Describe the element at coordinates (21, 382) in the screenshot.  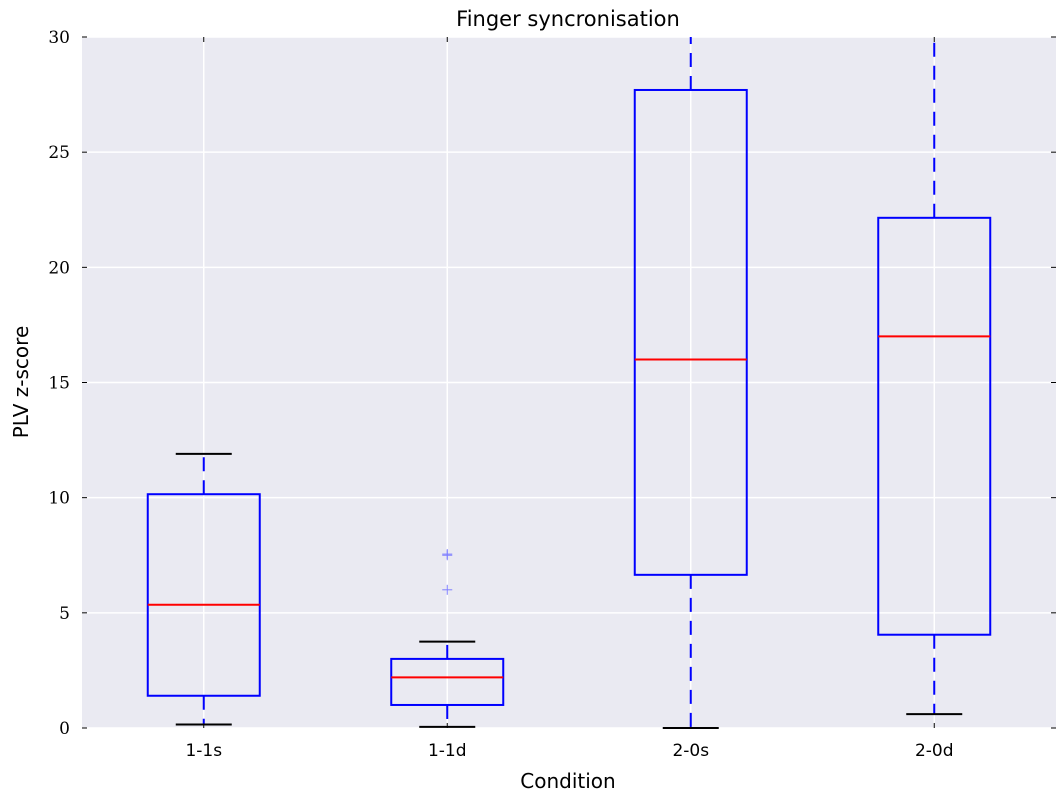
I see `y-axis-label: PLV z-score` at that location.